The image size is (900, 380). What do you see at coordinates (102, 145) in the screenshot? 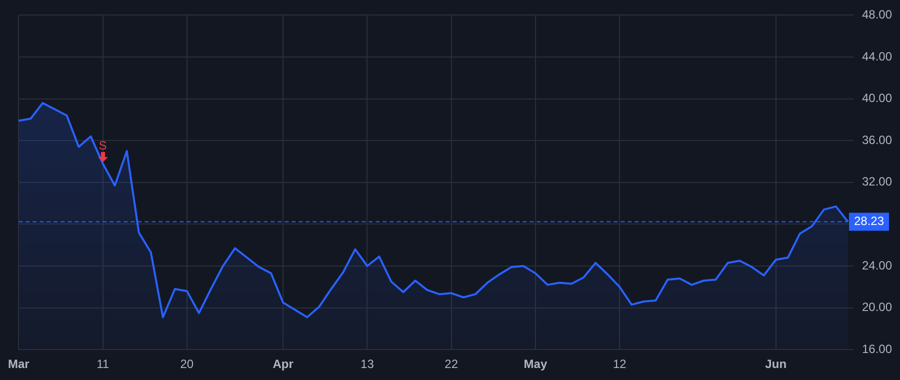
I see `annotation: S` at bounding box center [102, 145].